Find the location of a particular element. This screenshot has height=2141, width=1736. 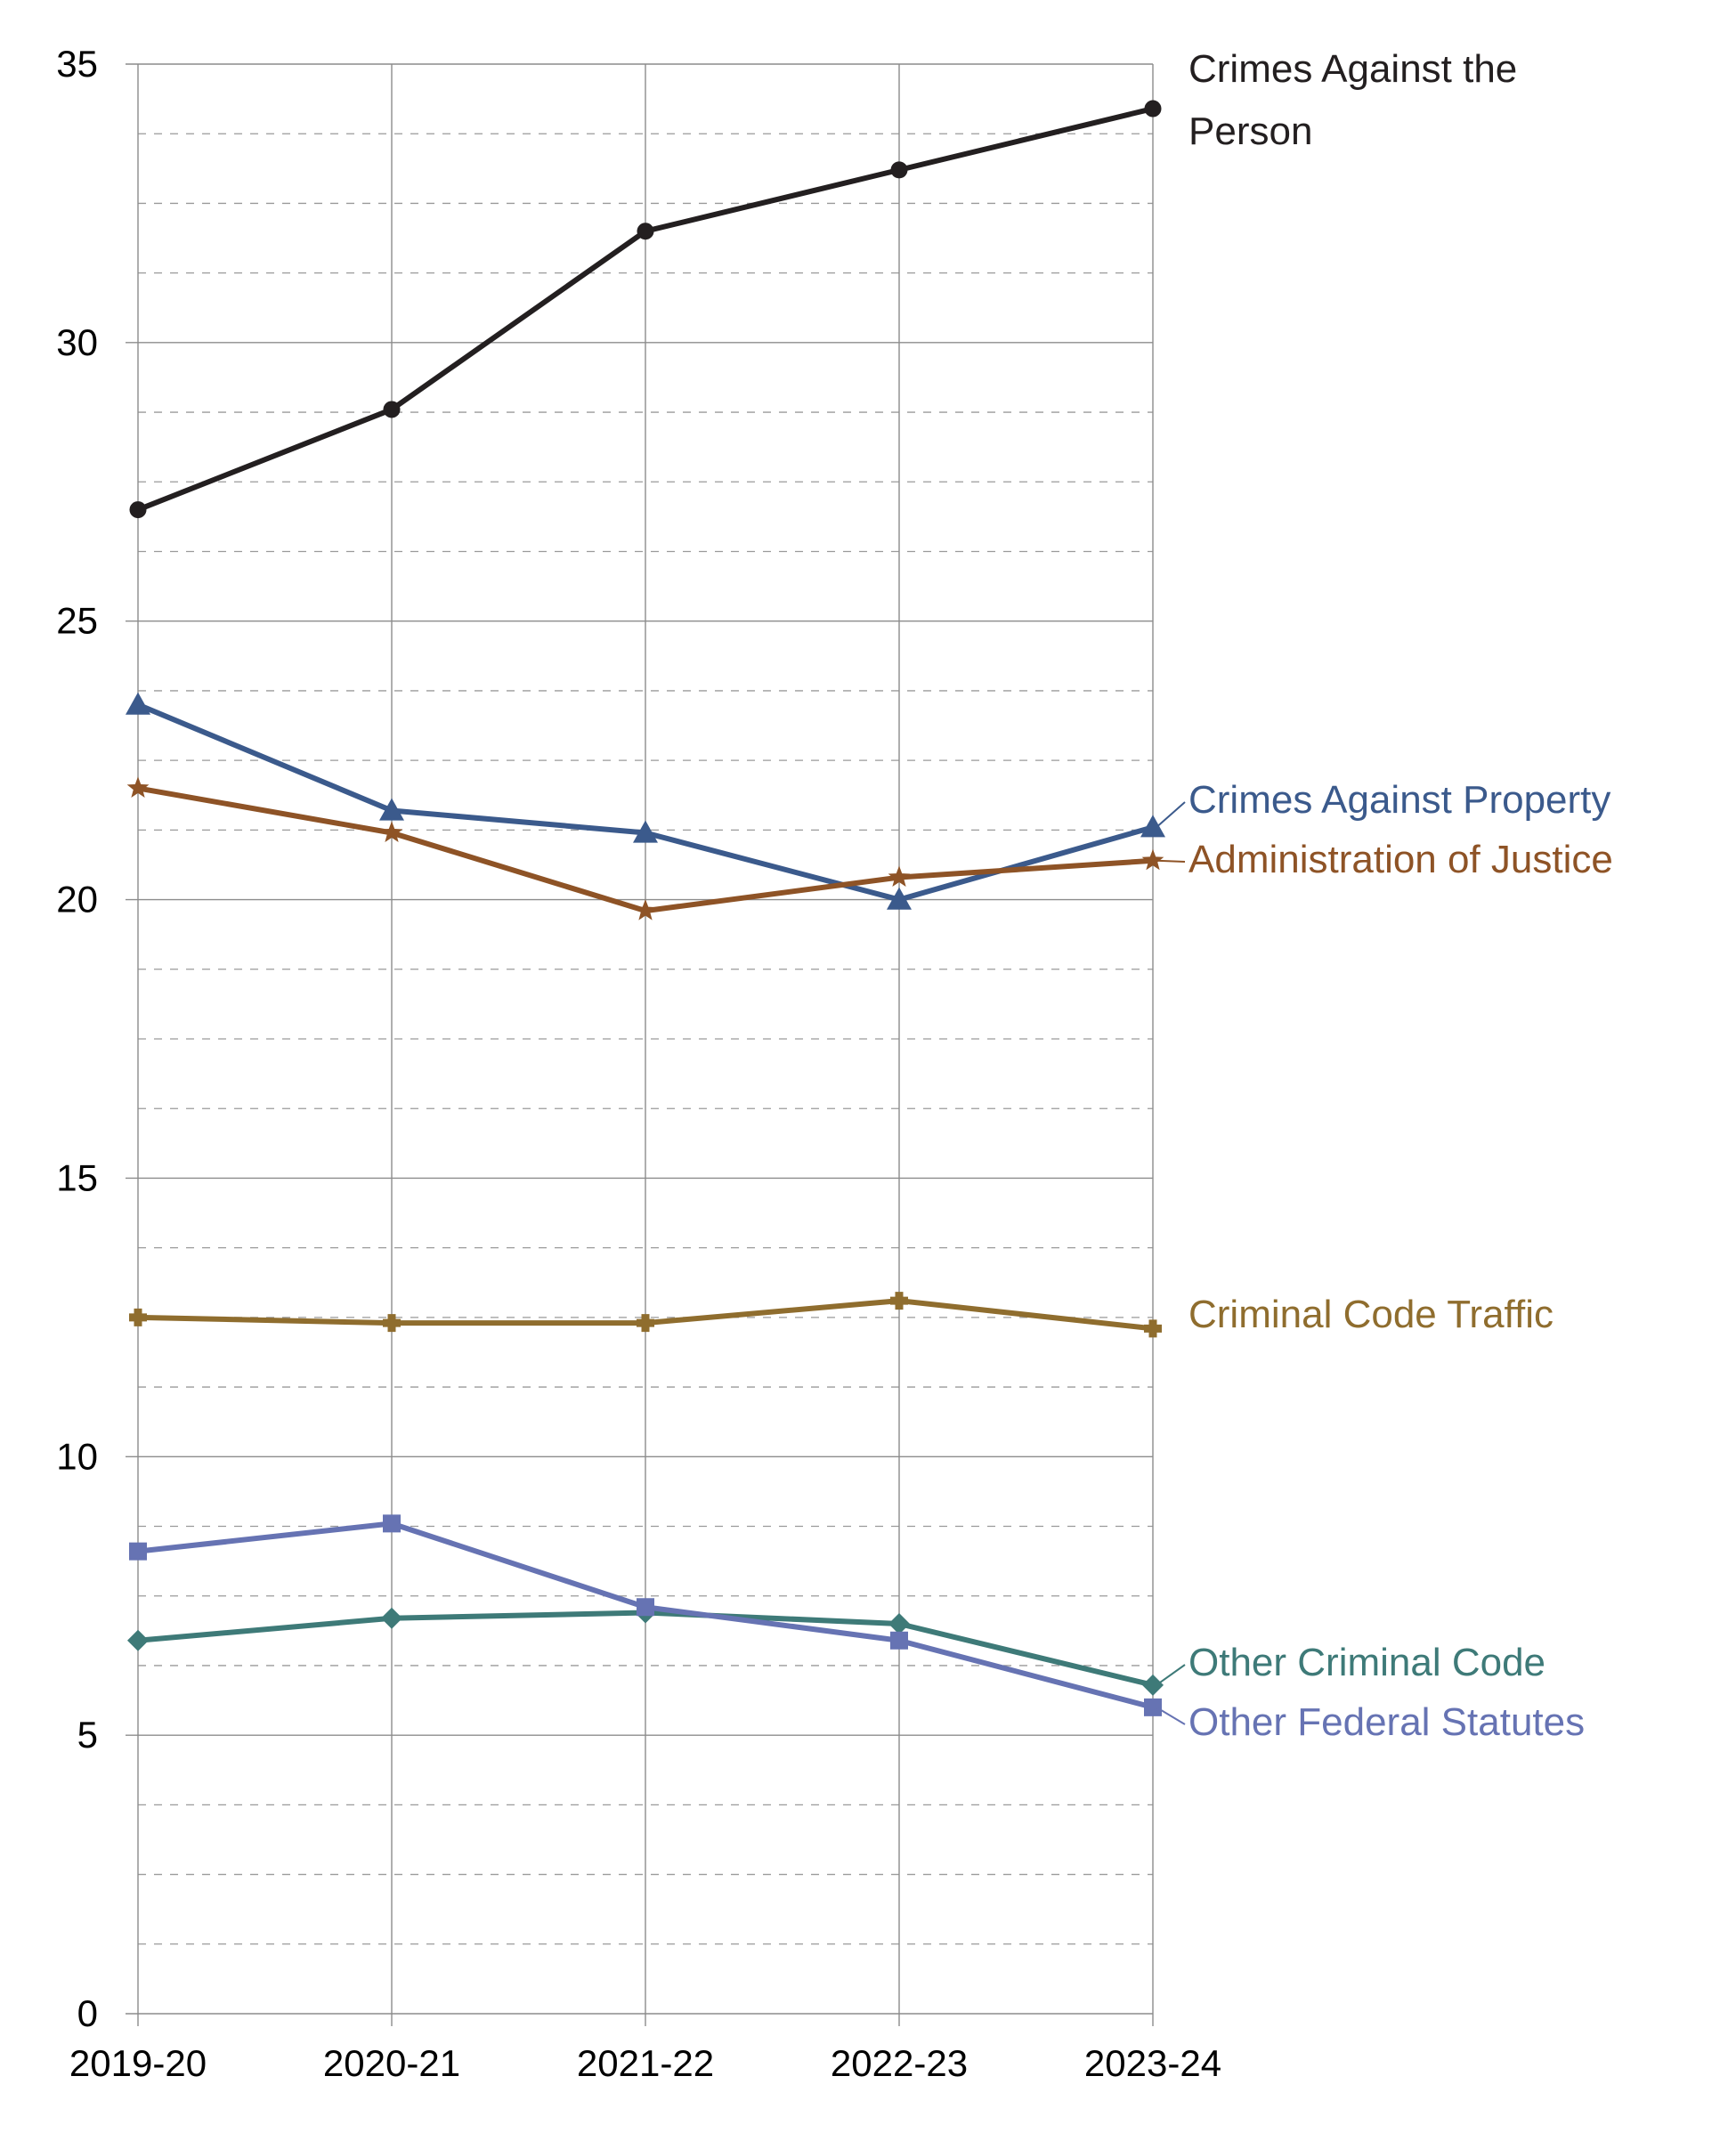

y-tick-label: 25 is located at coordinates (77, 621).